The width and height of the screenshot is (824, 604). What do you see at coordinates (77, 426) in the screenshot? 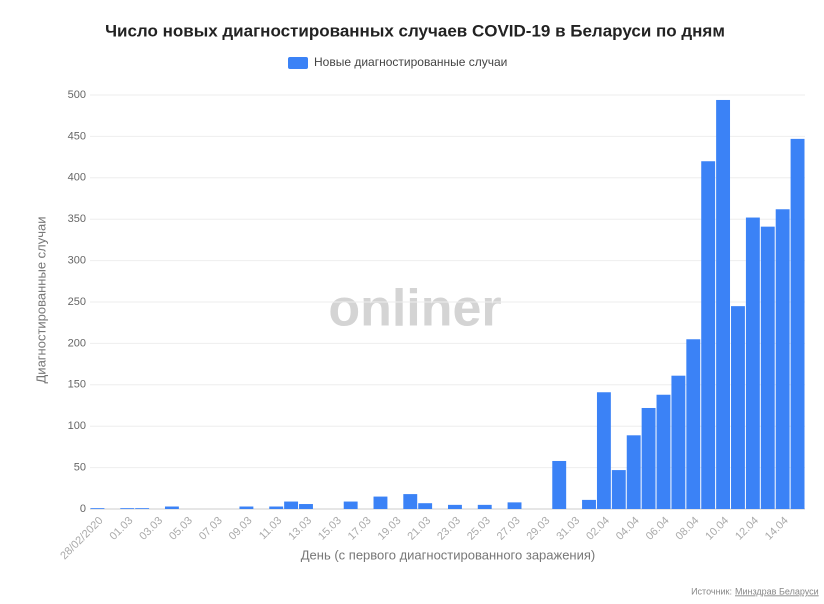
I see `y-tick-label: 100` at bounding box center [77, 426].